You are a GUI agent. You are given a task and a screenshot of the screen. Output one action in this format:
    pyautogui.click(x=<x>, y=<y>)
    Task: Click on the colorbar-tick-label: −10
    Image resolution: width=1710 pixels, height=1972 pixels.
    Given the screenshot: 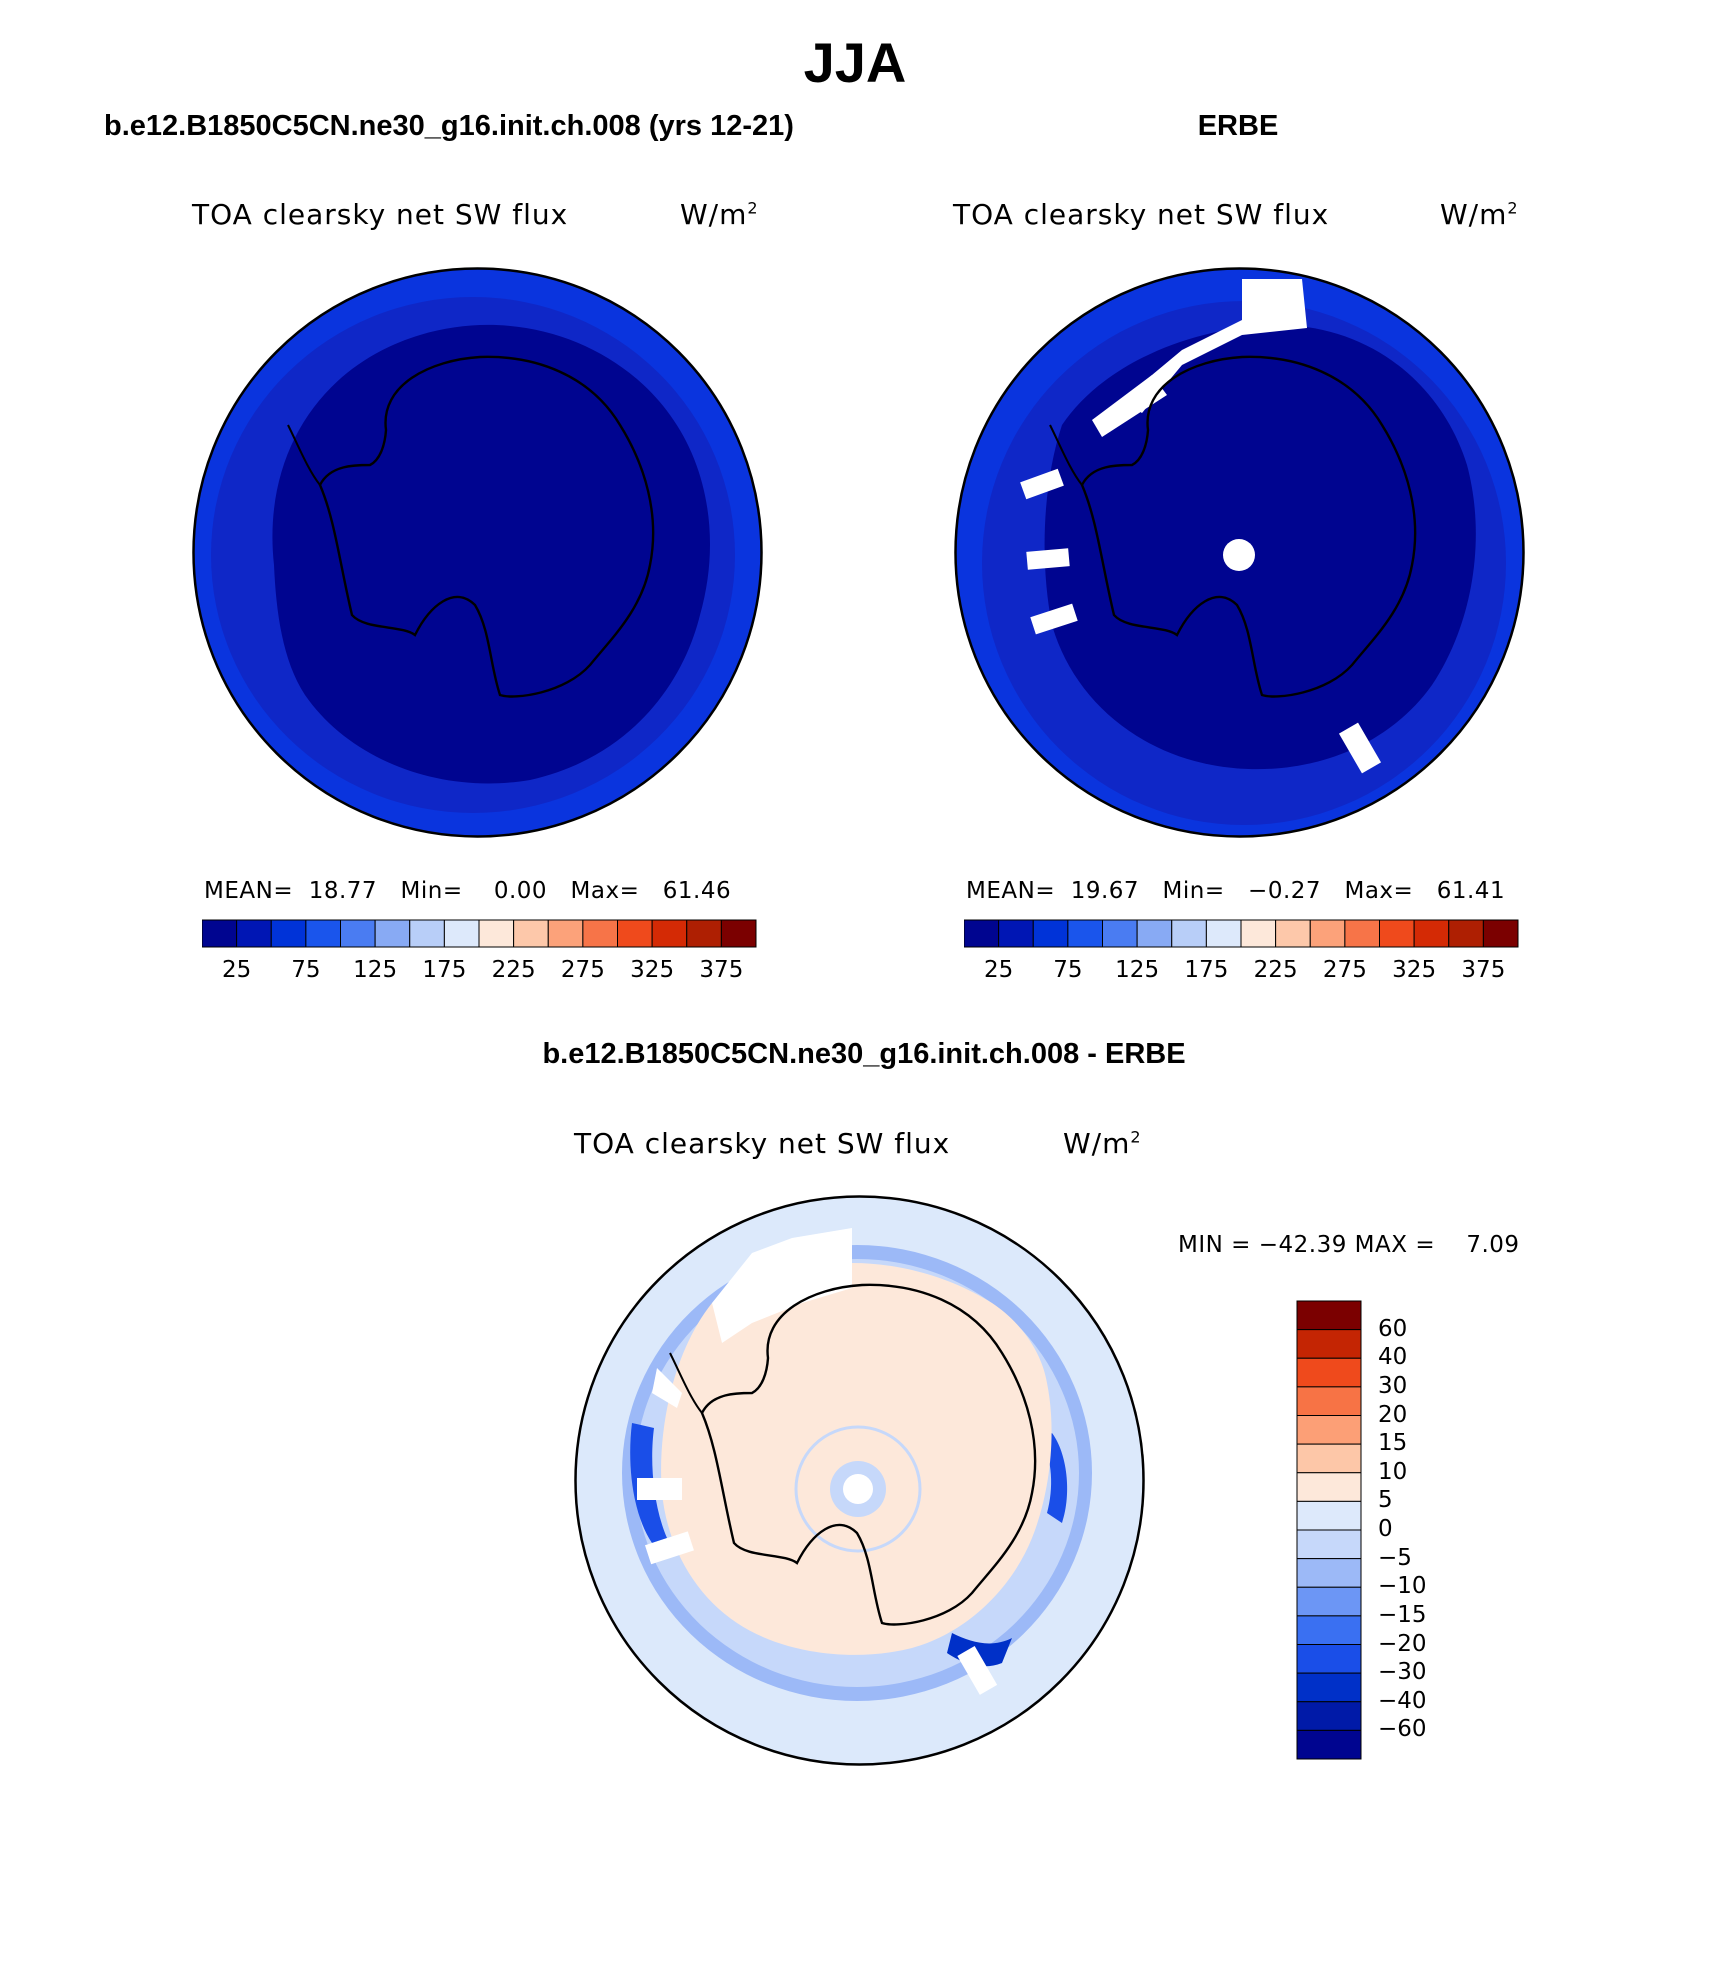 What is the action you would take?
    pyautogui.click(x=1402, y=1586)
    